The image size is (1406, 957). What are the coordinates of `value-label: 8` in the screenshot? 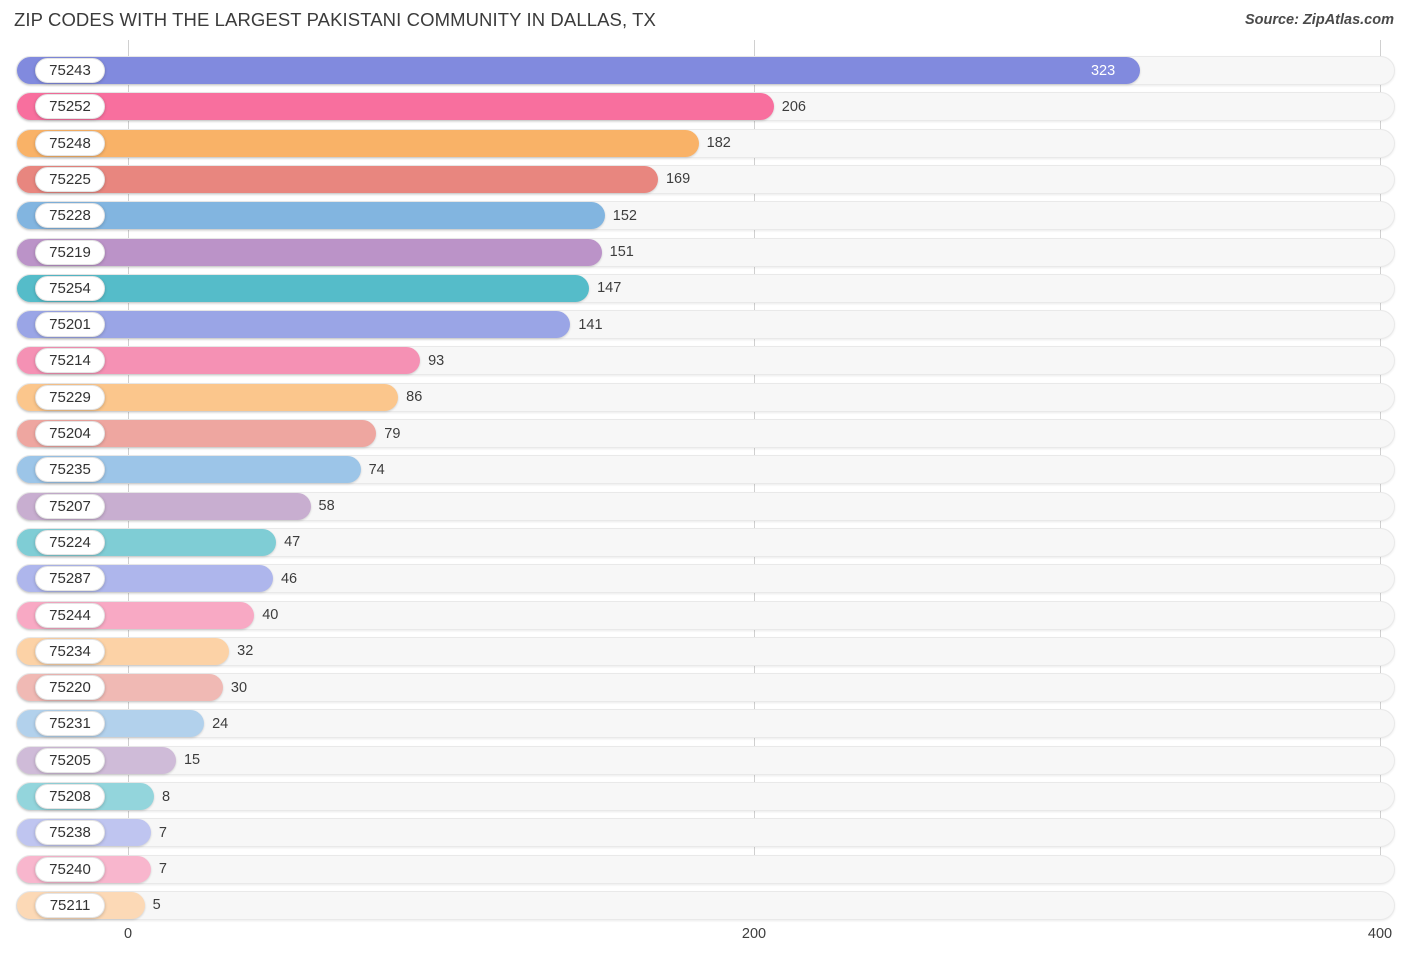 It's located at (166, 796).